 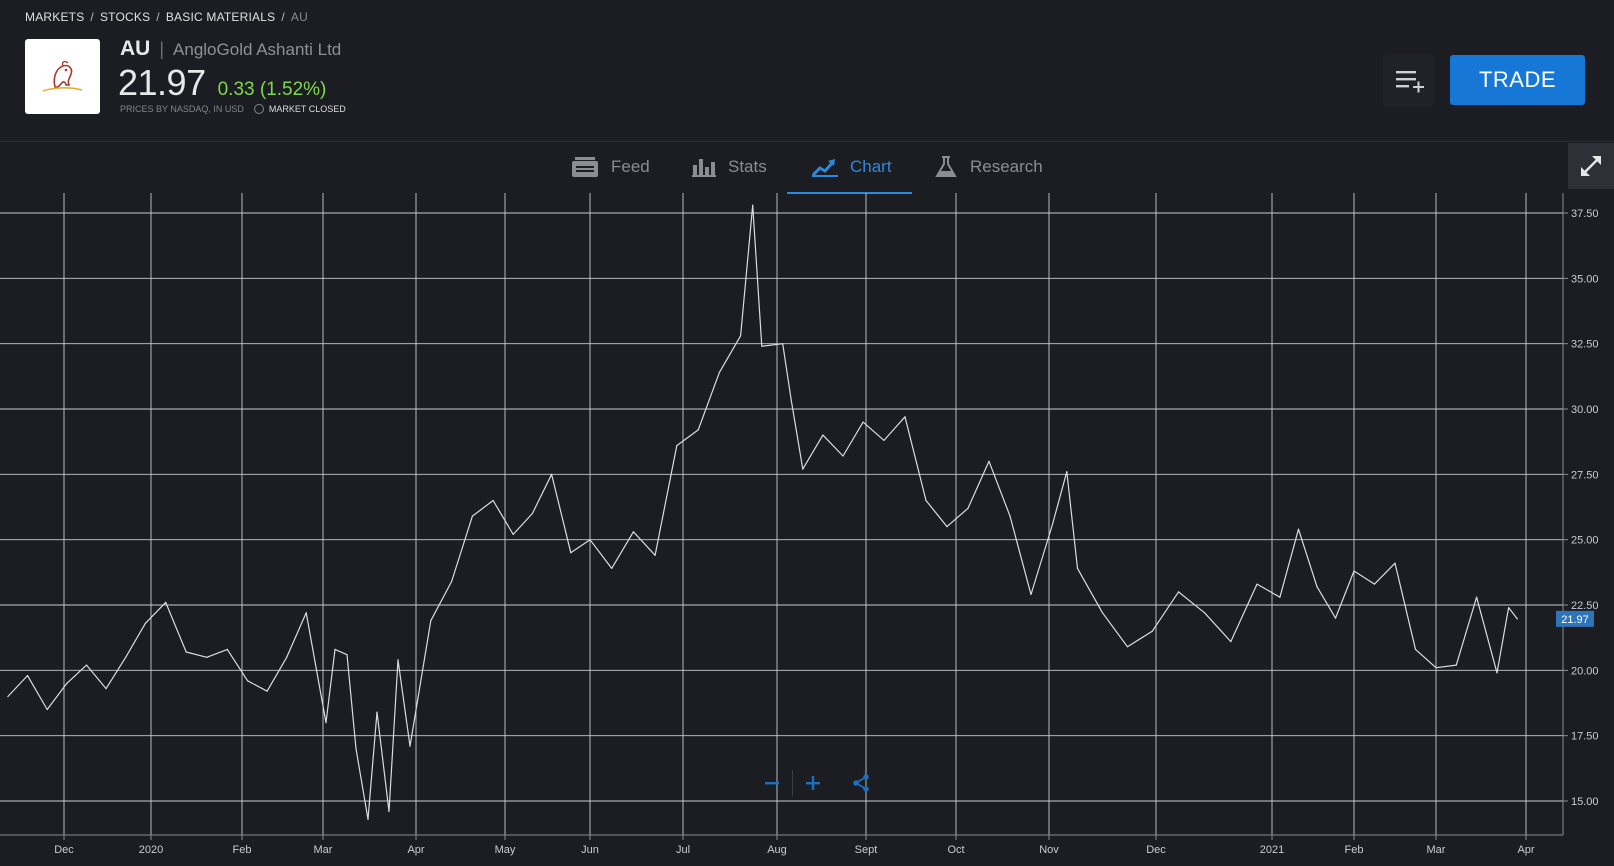 I want to click on company-logo, so click(x=62, y=76).